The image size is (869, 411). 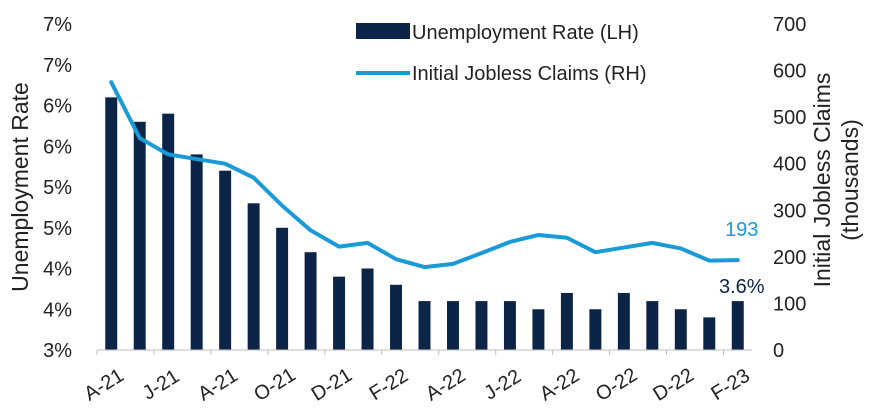 I want to click on x-tick-label: J-21, so click(x=161, y=384).